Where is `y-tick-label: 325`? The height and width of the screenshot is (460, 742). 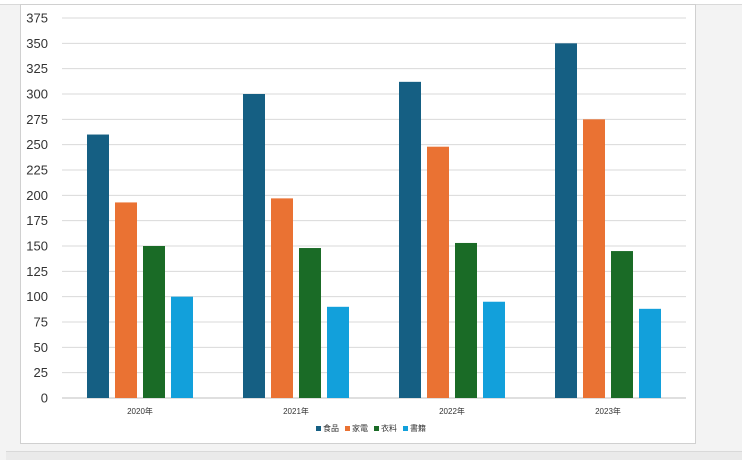
y-tick-label: 325 is located at coordinates (37, 68).